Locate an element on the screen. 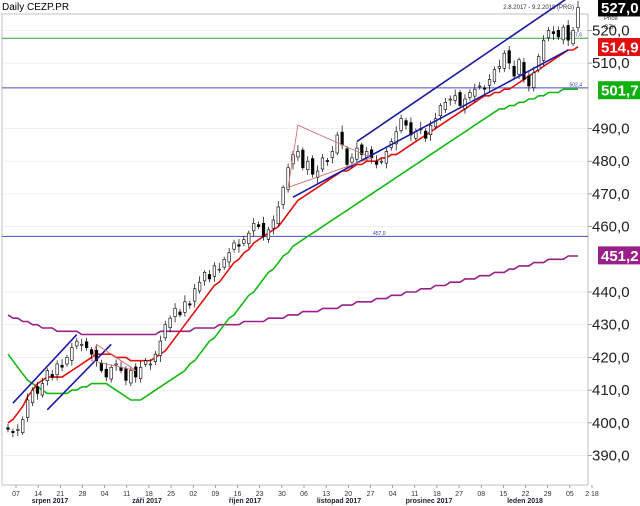  x-tick-label: 04 is located at coordinates (105, 494).